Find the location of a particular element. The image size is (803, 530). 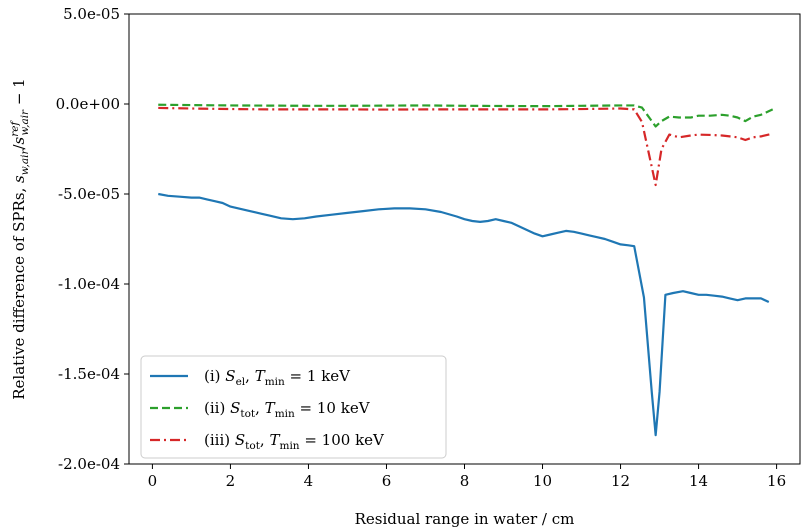

y-axis-title-den-symbol: s is located at coordinates (19, 140).